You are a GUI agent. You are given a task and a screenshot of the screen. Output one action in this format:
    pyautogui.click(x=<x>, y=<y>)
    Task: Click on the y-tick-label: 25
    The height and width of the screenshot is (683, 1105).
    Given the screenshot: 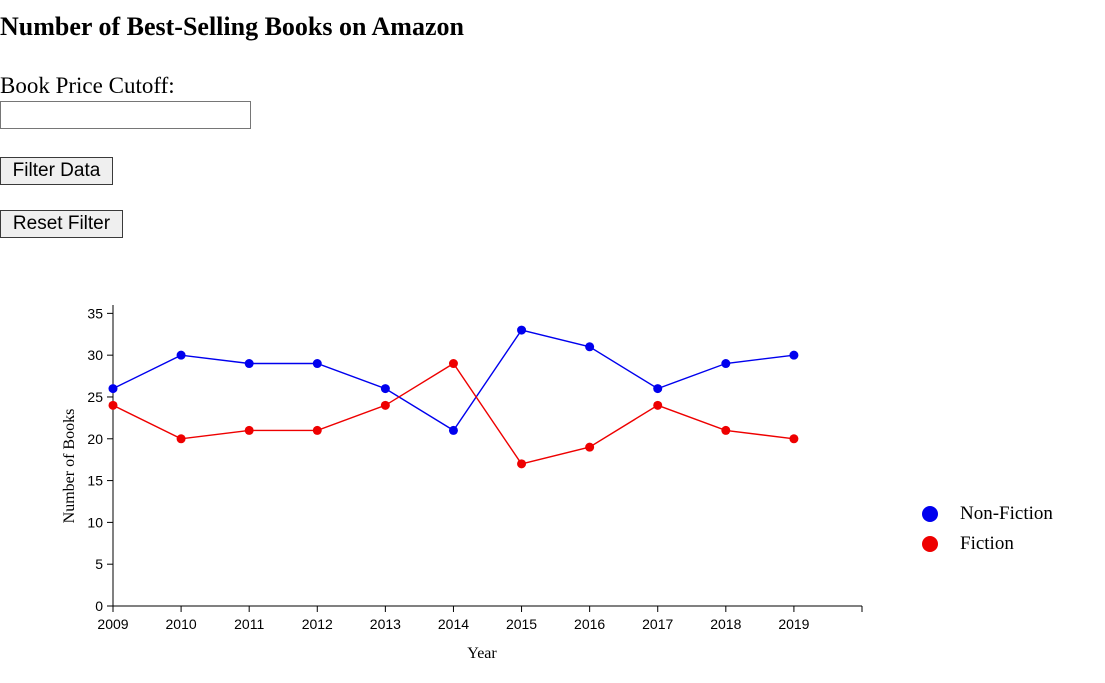 What is the action you would take?
    pyautogui.click(x=95, y=397)
    